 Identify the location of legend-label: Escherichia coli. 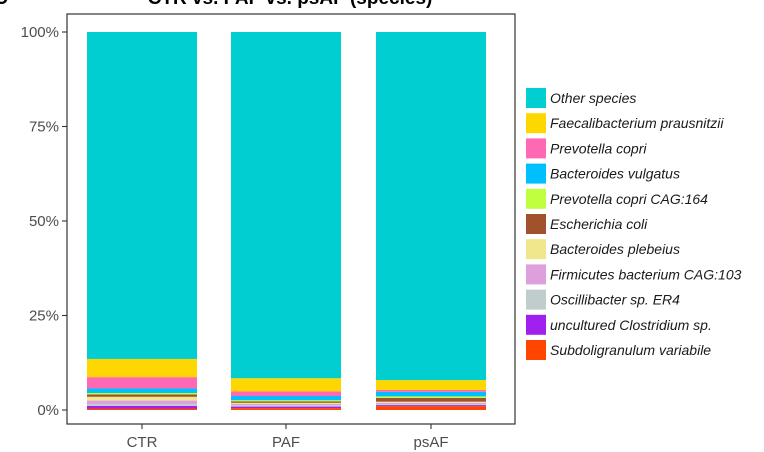
(599, 224).